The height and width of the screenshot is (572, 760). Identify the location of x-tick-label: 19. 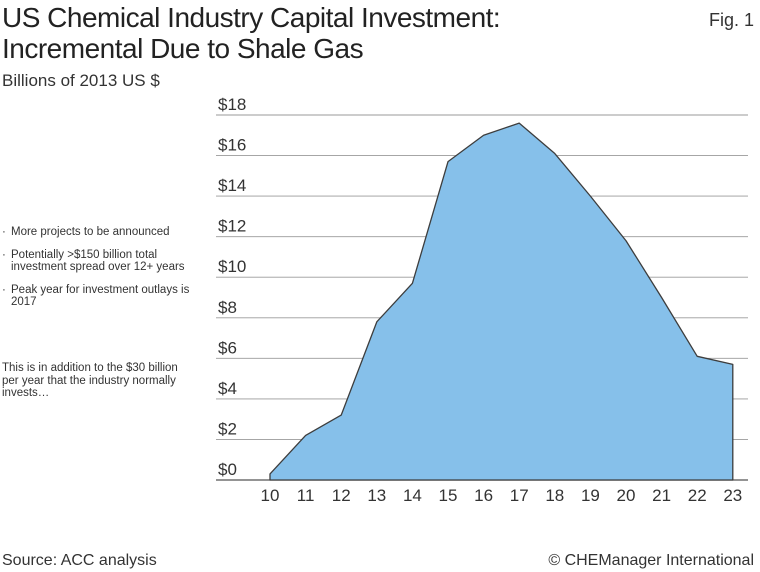
(590, 495).